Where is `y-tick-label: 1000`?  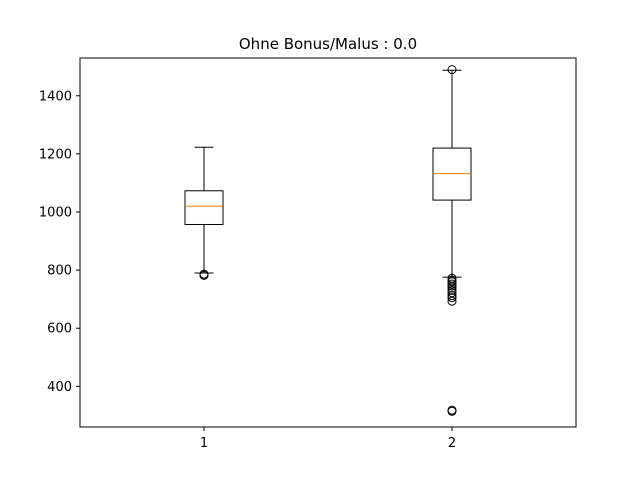
y-tick-label: 1000 is located at coordinates (55, 212).